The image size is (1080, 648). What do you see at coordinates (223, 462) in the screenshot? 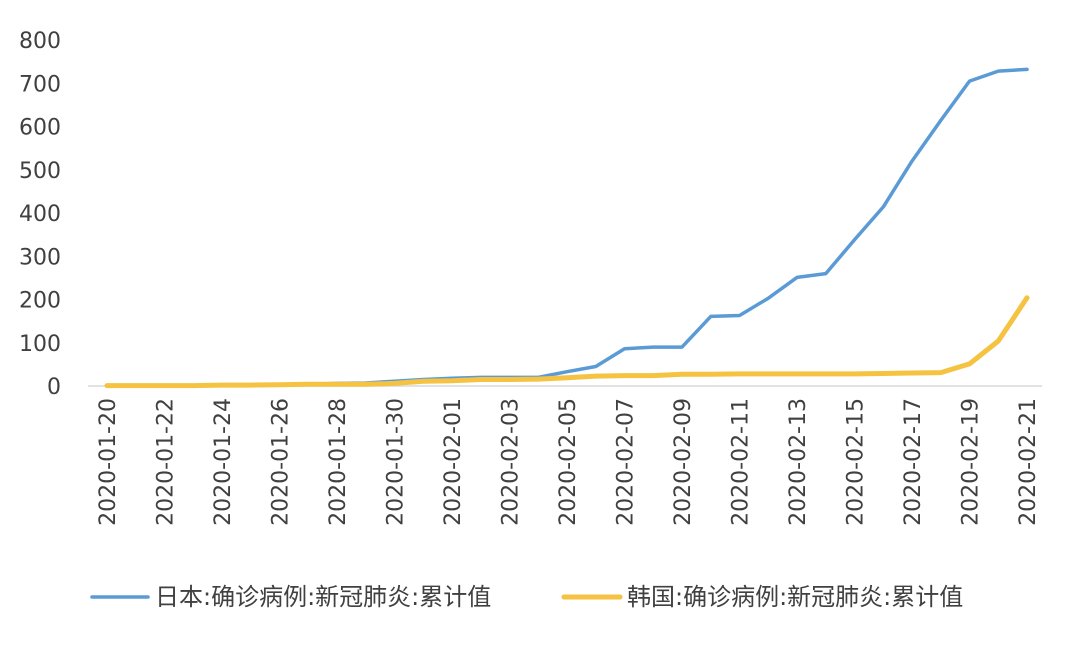
I see `x-tick-label: 2020-01-24` at bounding box center [223, 462].